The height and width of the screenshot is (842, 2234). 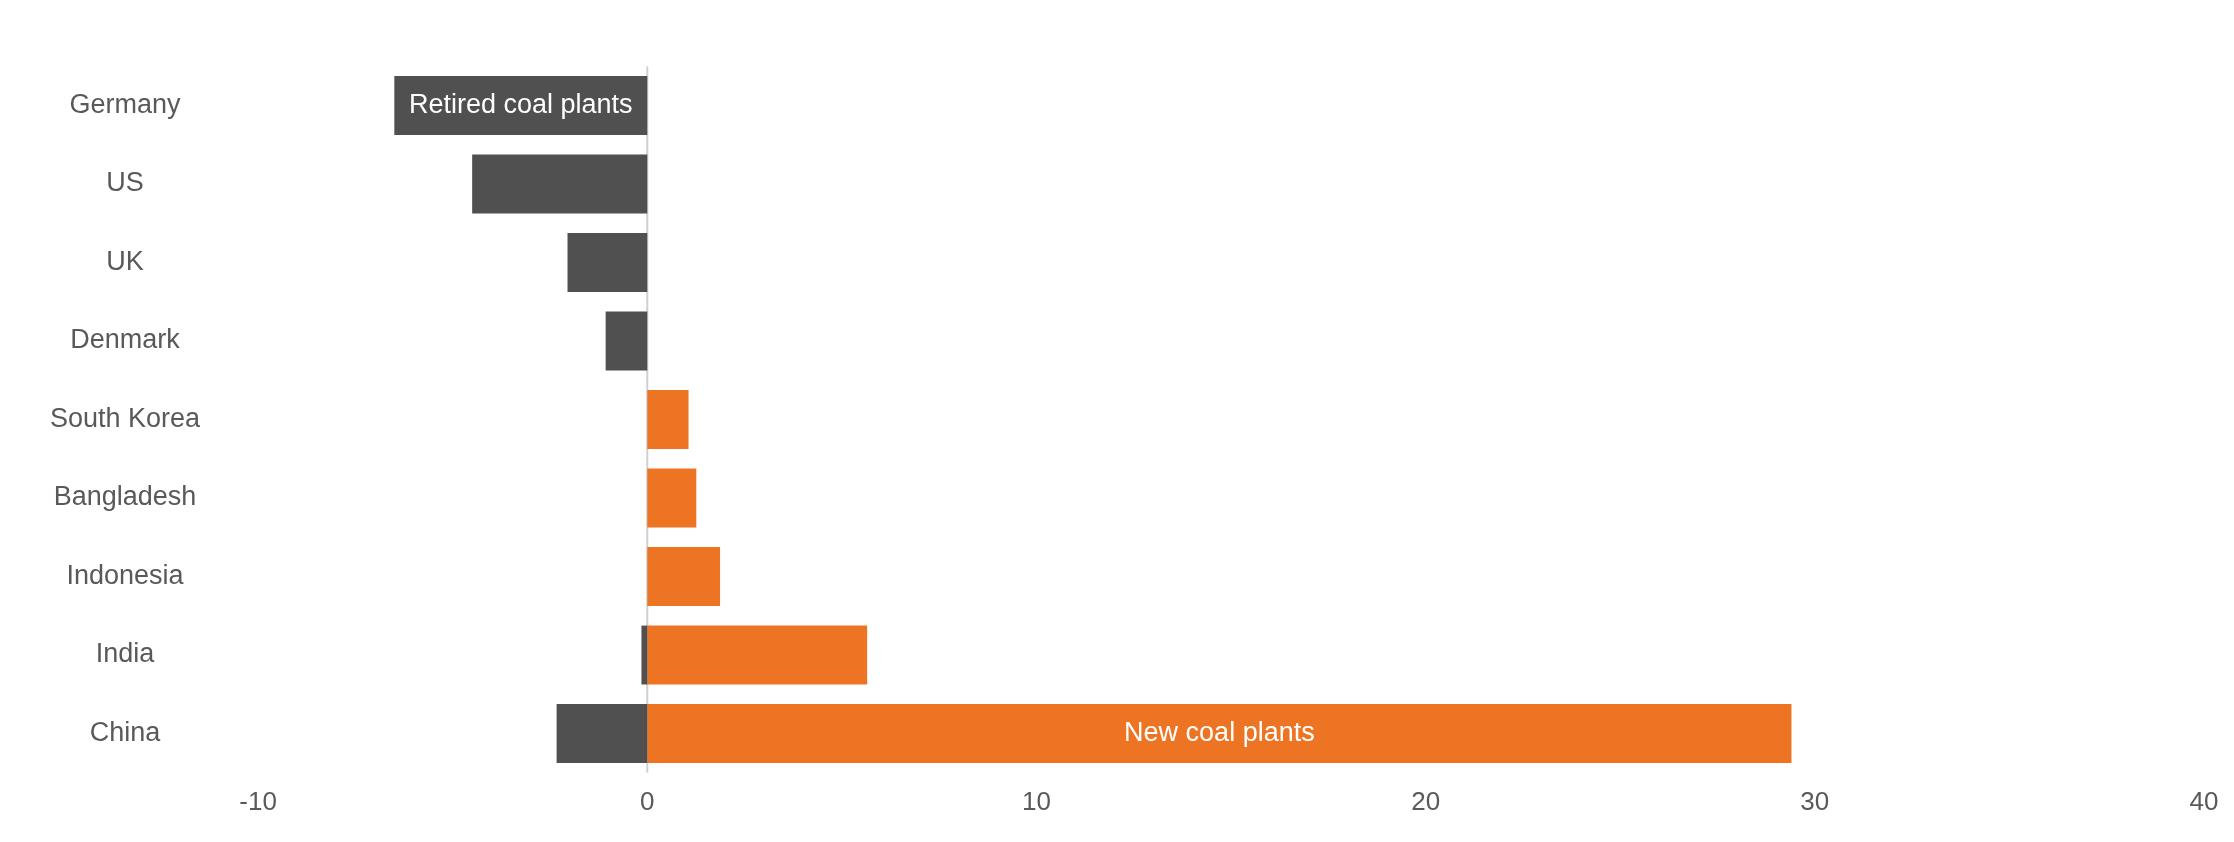 I want to click on series-label: New coal plants, so click(x=1219, y=732).